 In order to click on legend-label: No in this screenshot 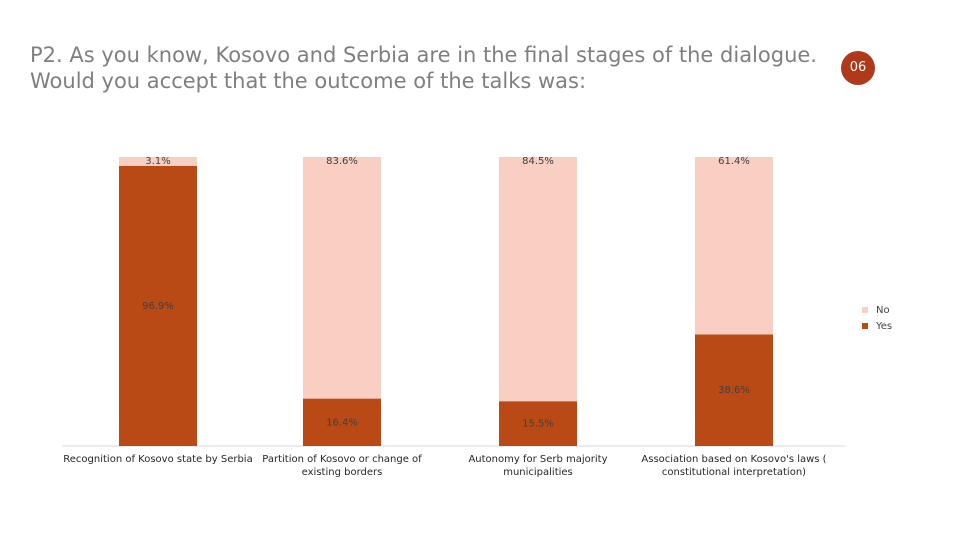, I will do `click(883, 310)`.